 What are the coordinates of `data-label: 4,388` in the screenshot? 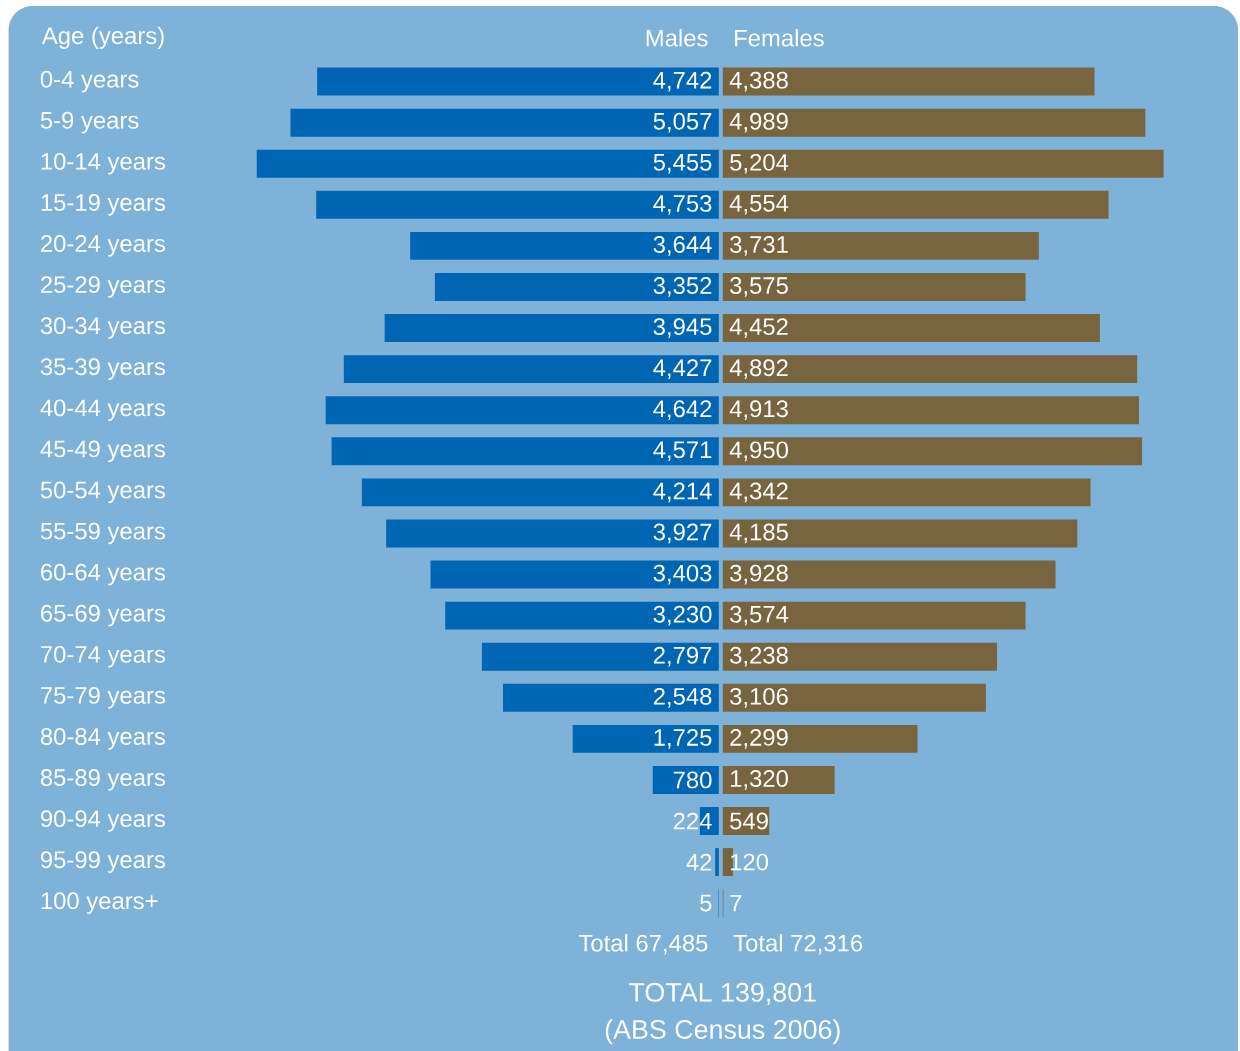 It's located at (758, 81).